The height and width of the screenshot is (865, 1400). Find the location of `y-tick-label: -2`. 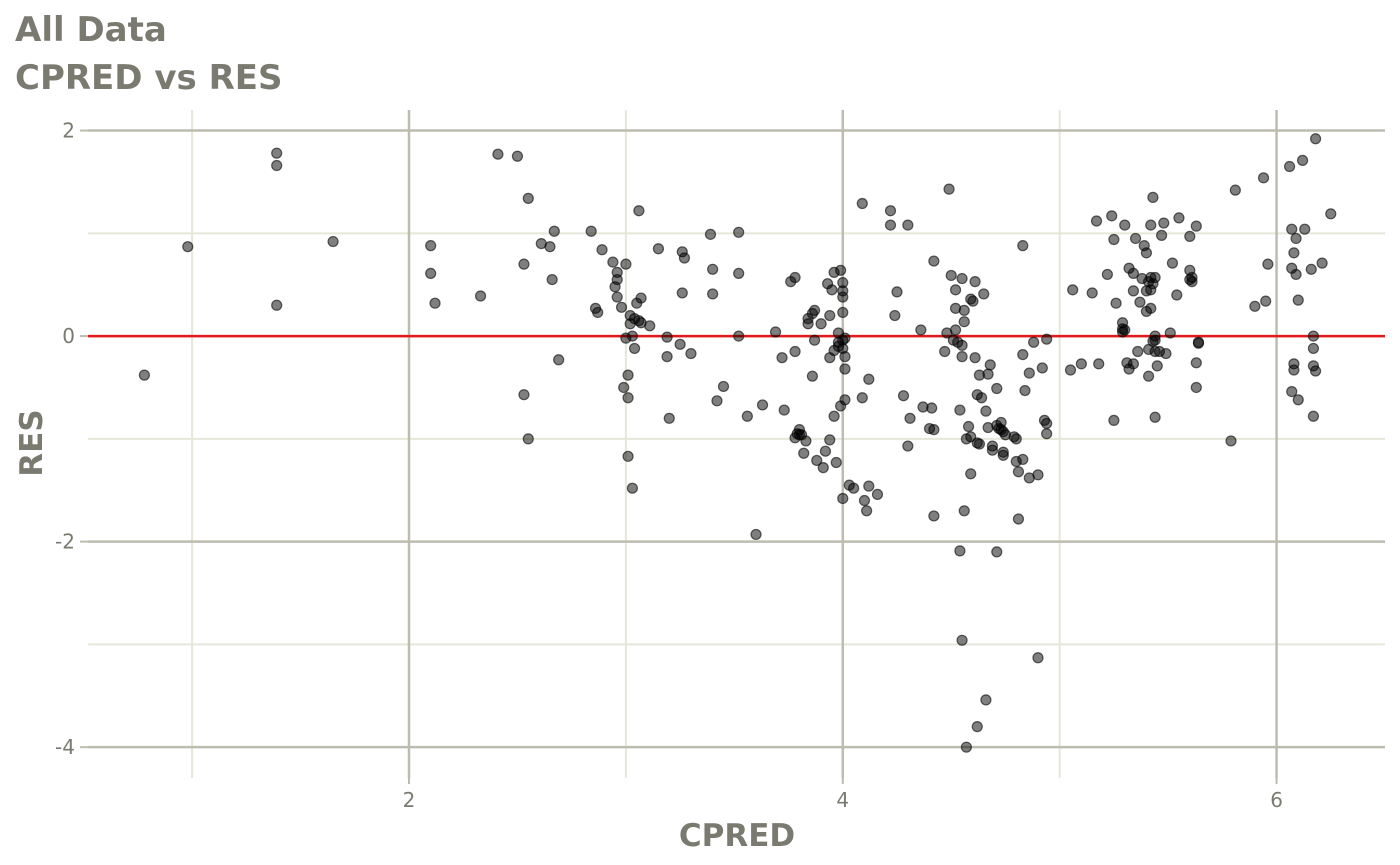

y-tick-label: -2 is located at coordinates (65, 542).